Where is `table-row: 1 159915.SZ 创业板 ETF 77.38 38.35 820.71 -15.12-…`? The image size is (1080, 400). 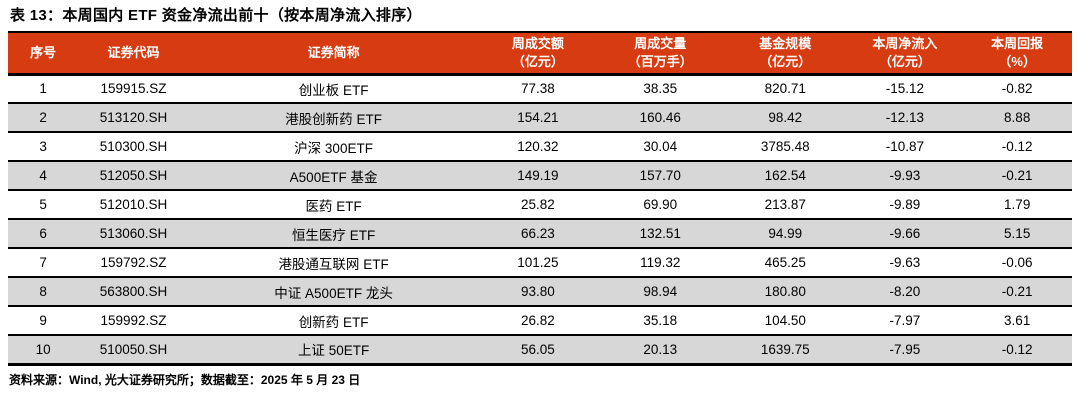 table-row: 1 159915.SZ 创业板 ETF 77.38 38.35 820.71 -15.12-… is located at coordinates (540, 89).